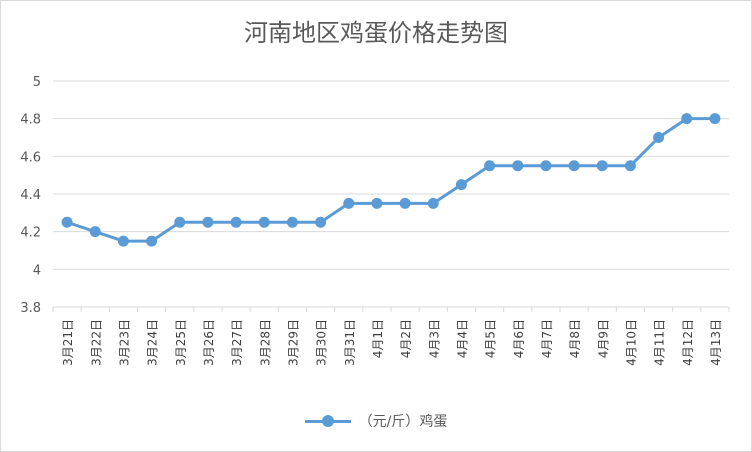 The width and height of the screenshot is (752, 452). What do you see at coordinates (30, 308) in the screenshot?
I see `y-tick-label: 3.8` at bounding box center [30, 308].